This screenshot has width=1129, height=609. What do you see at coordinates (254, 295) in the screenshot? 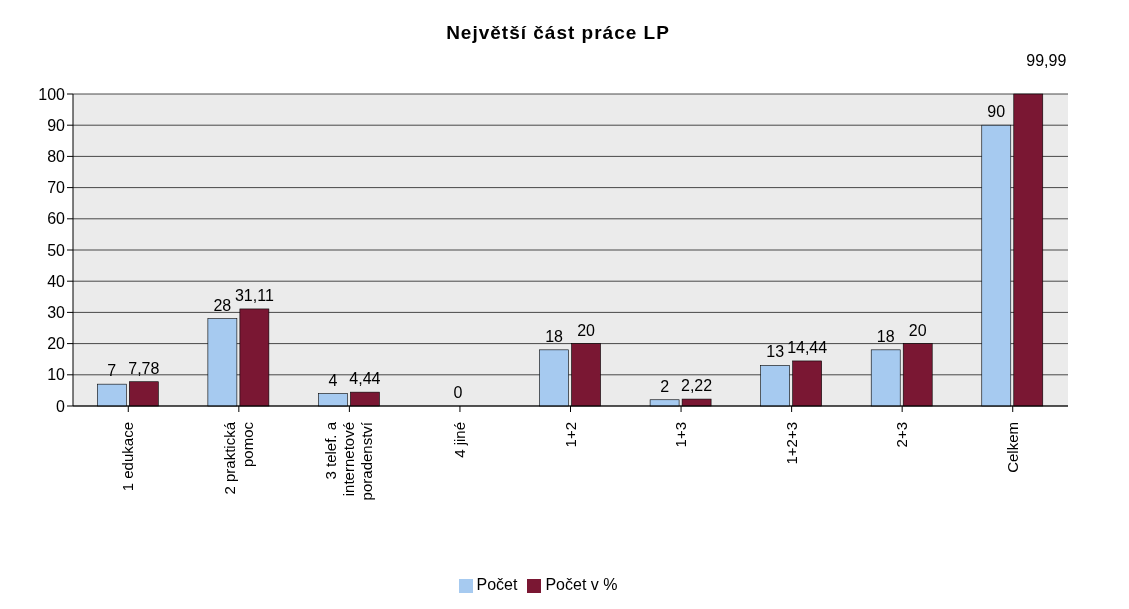
I see `data-label: 31,11` at bounding box center [254, 295].